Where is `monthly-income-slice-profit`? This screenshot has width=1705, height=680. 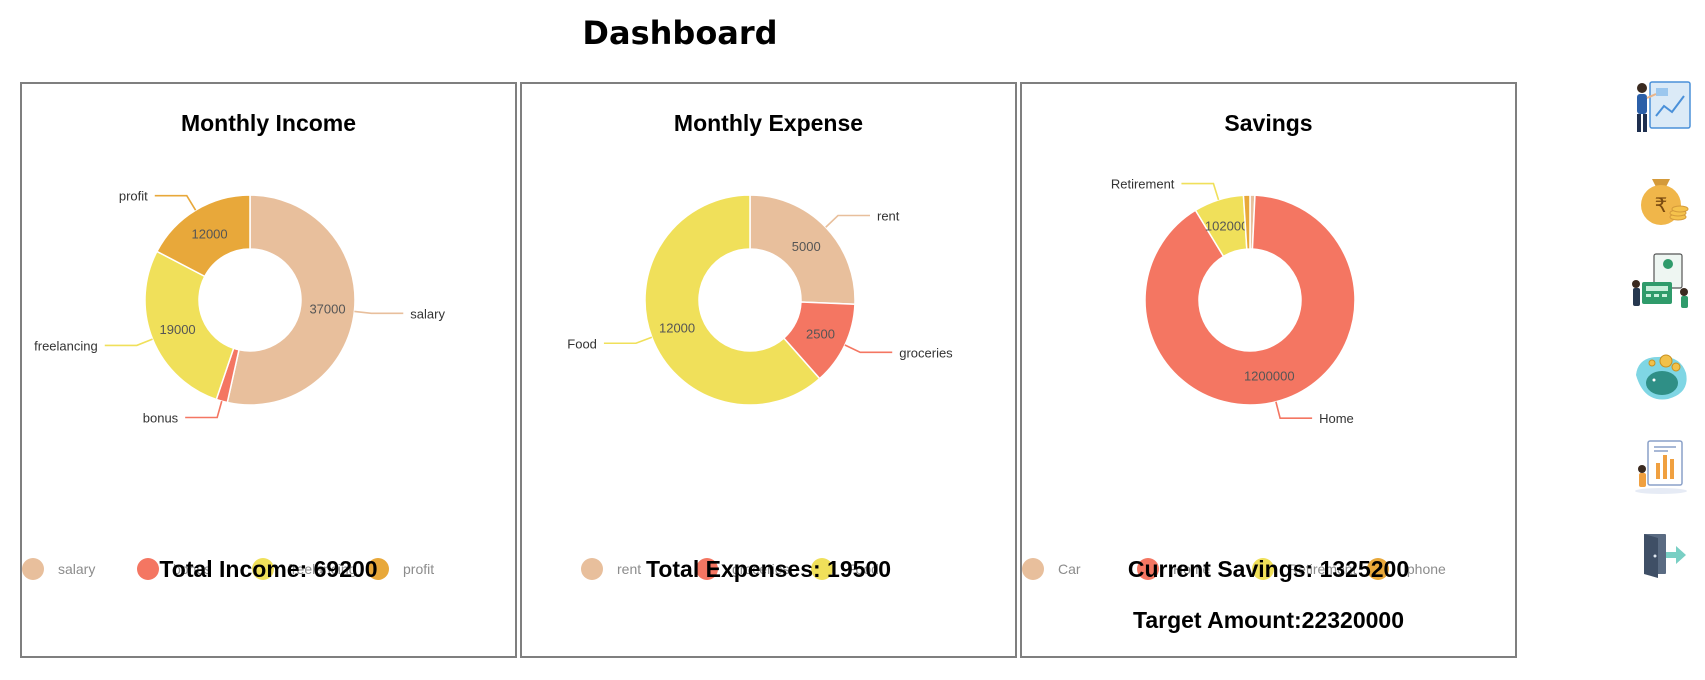 monthly-income-slice-profit is located at coordinates (203, 236).